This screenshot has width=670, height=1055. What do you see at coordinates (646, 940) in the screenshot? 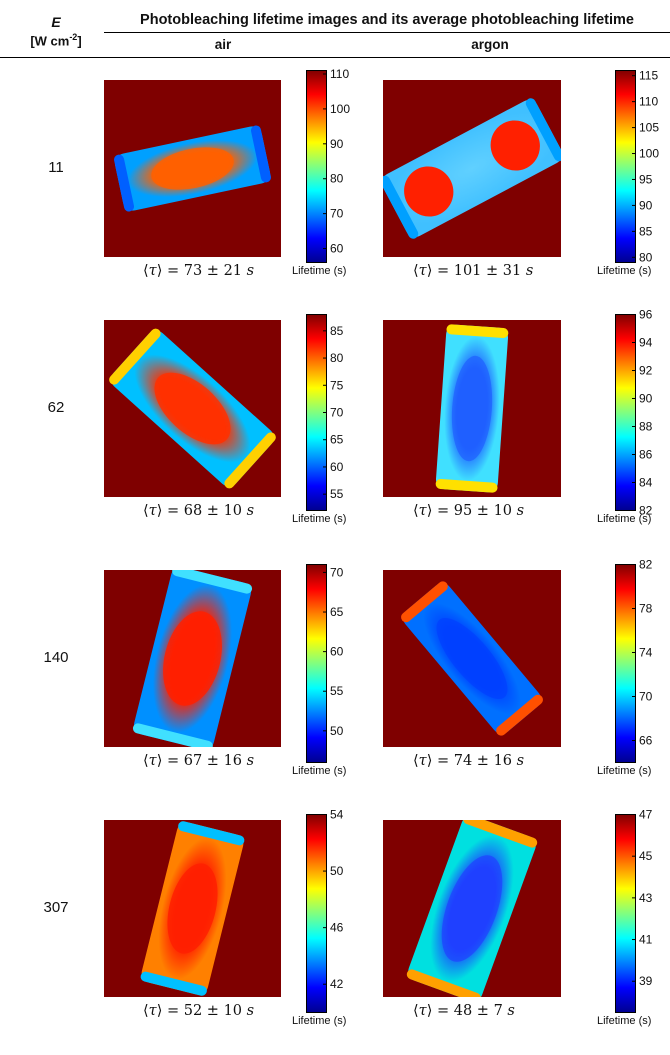
I see `colorbar-tick-label: 41` at bounding box center [646, 940].